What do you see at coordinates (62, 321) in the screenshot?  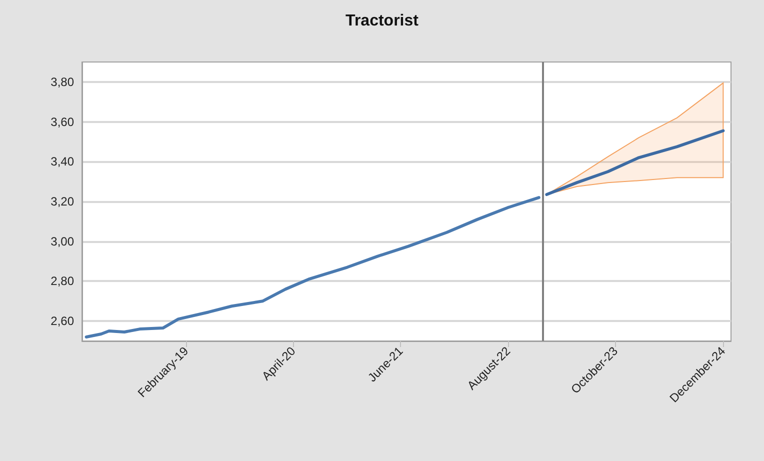 I see `y-tick-label: 2,60` at bounding box center [62, 321].